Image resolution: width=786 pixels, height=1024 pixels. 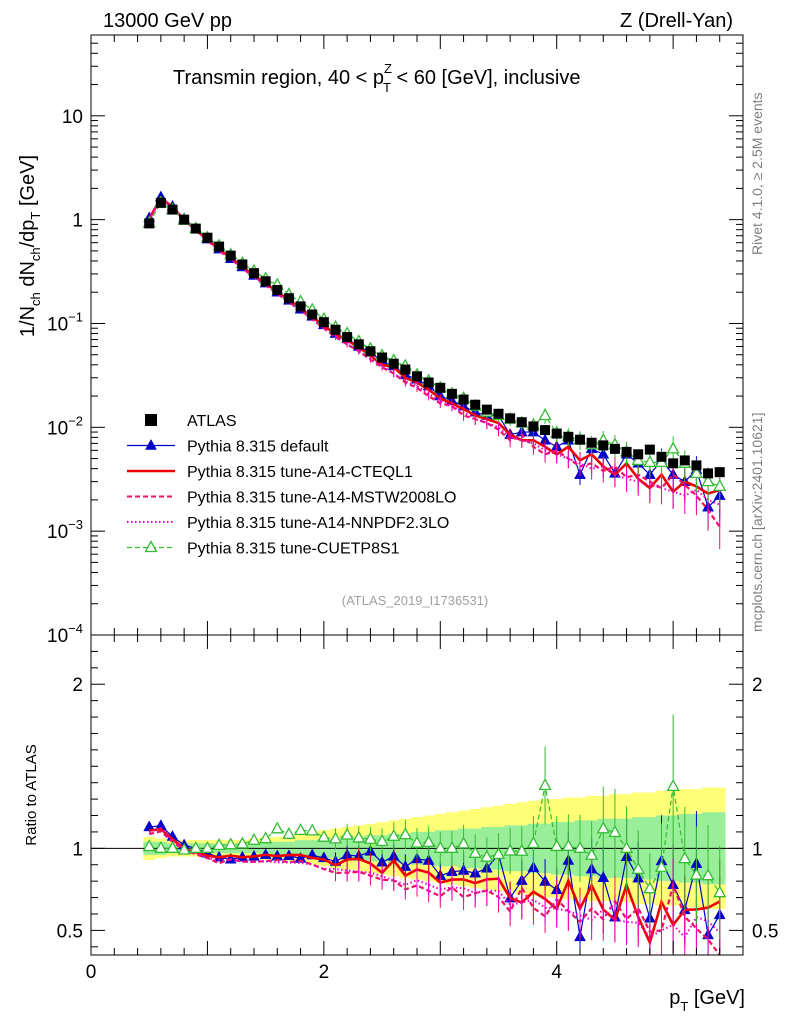 I want to click on main-y-tick-label: 10⁻⁴, so click(x=65, y=634).